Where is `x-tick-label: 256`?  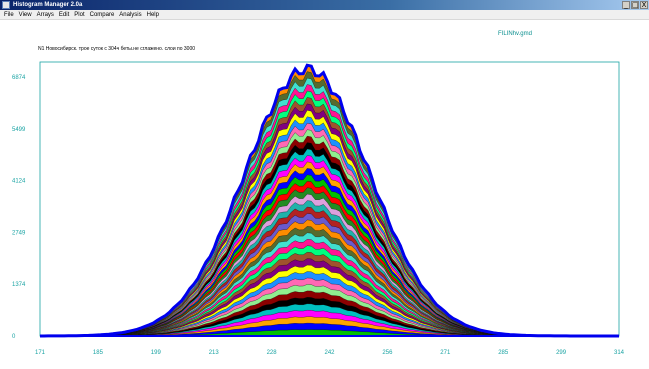 x-tick-label: 256 is located at coordinates (387, 353).